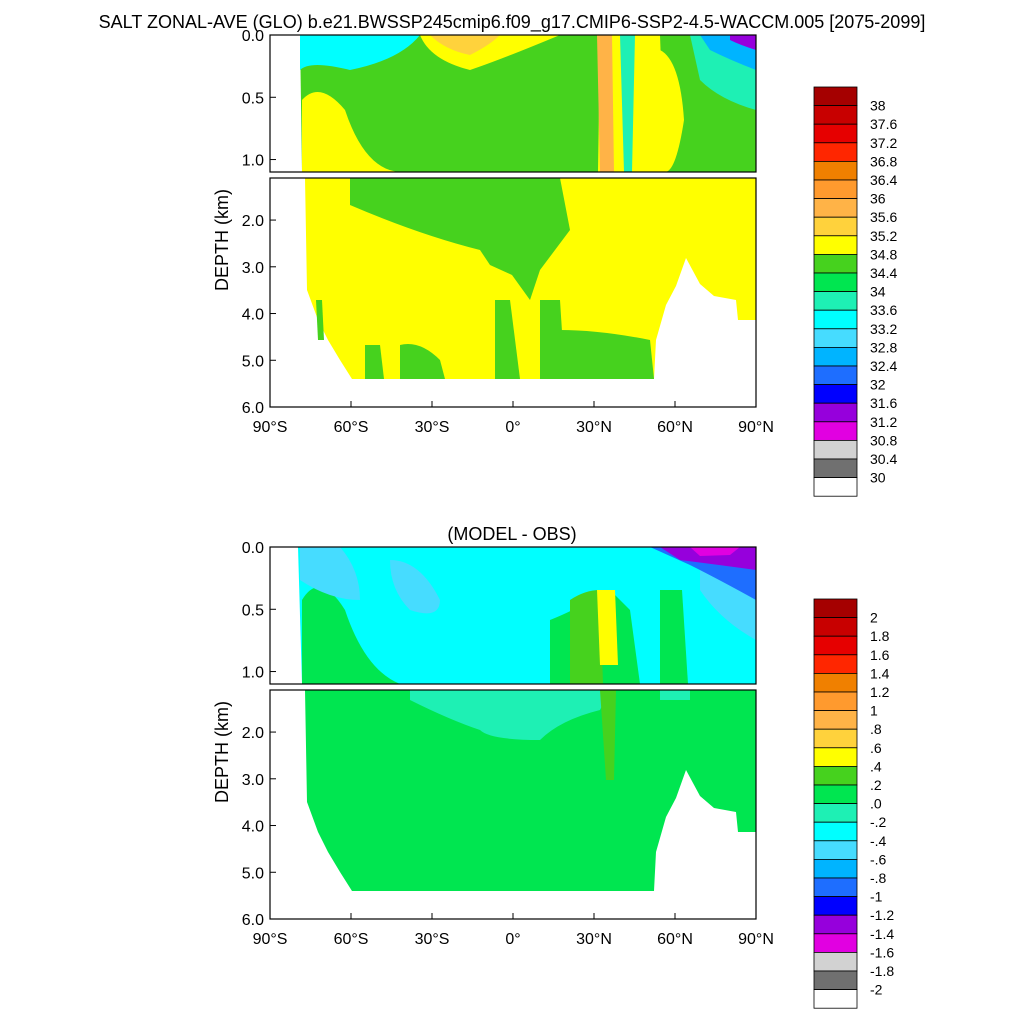 The width and height of the screenshot is (1024, 1024). Describe the element at coordinates (878, 841) in the screenshot. I see `colorbar-label: -.4` at that location.